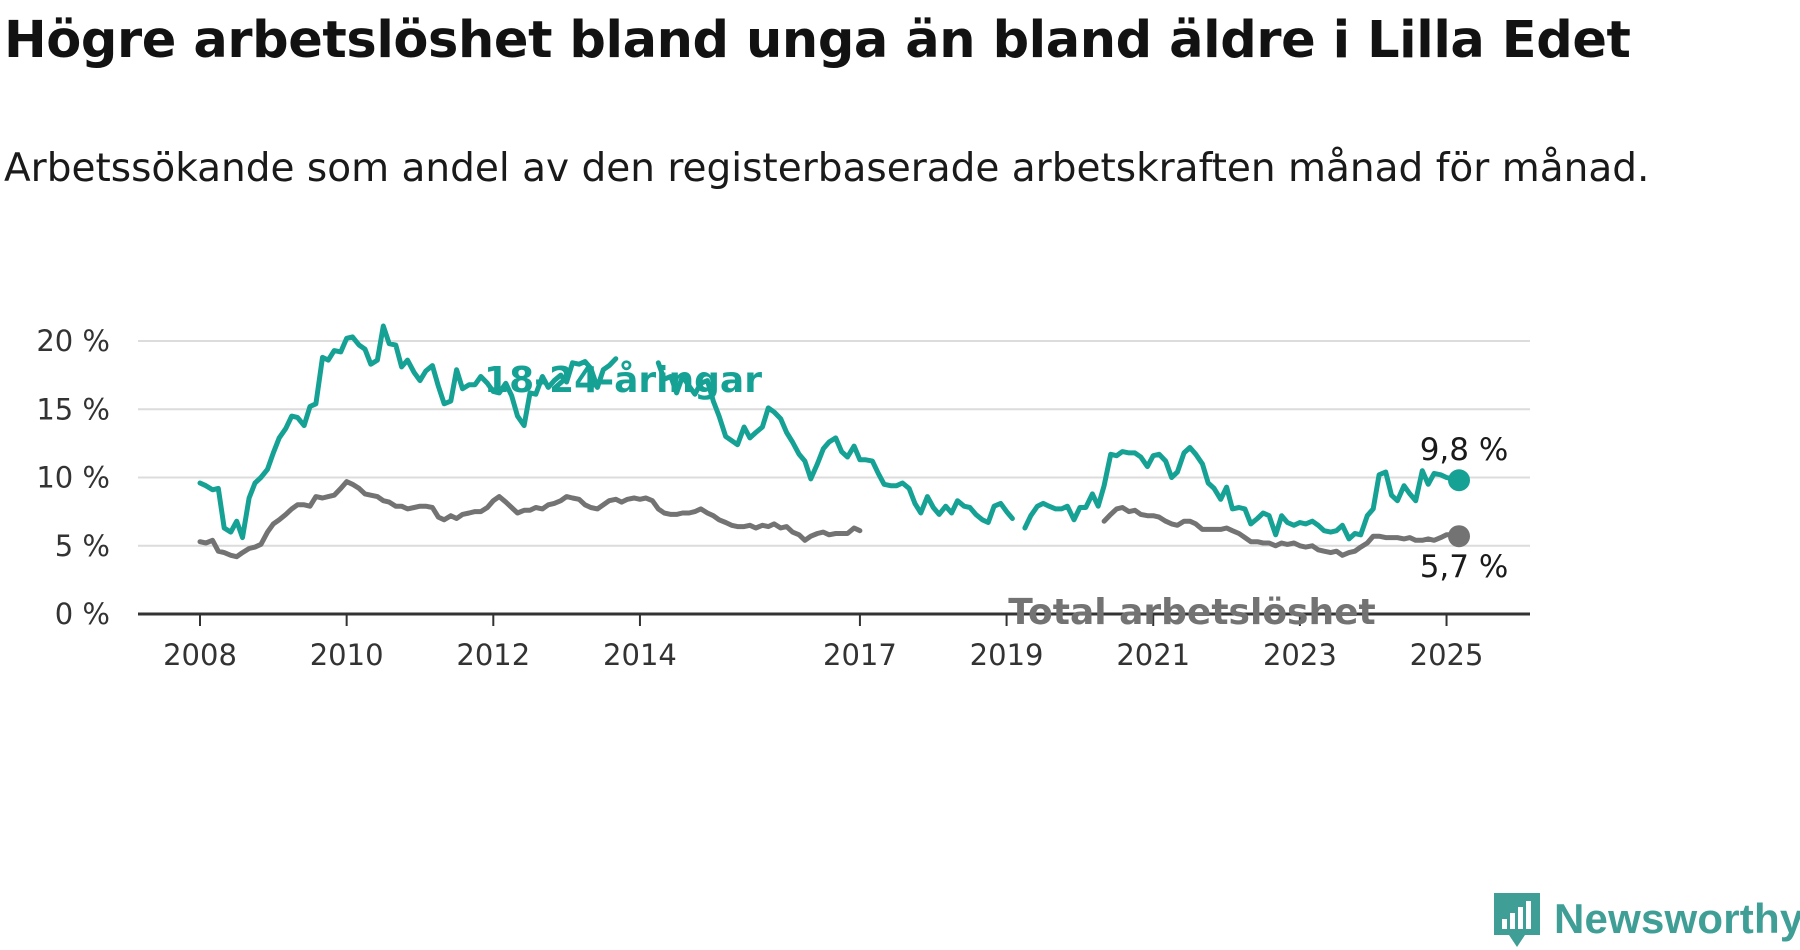 This screenshot has height=950, width=1800. I want to click on end-label-youth: 9,8 %, so click(1464, 450).